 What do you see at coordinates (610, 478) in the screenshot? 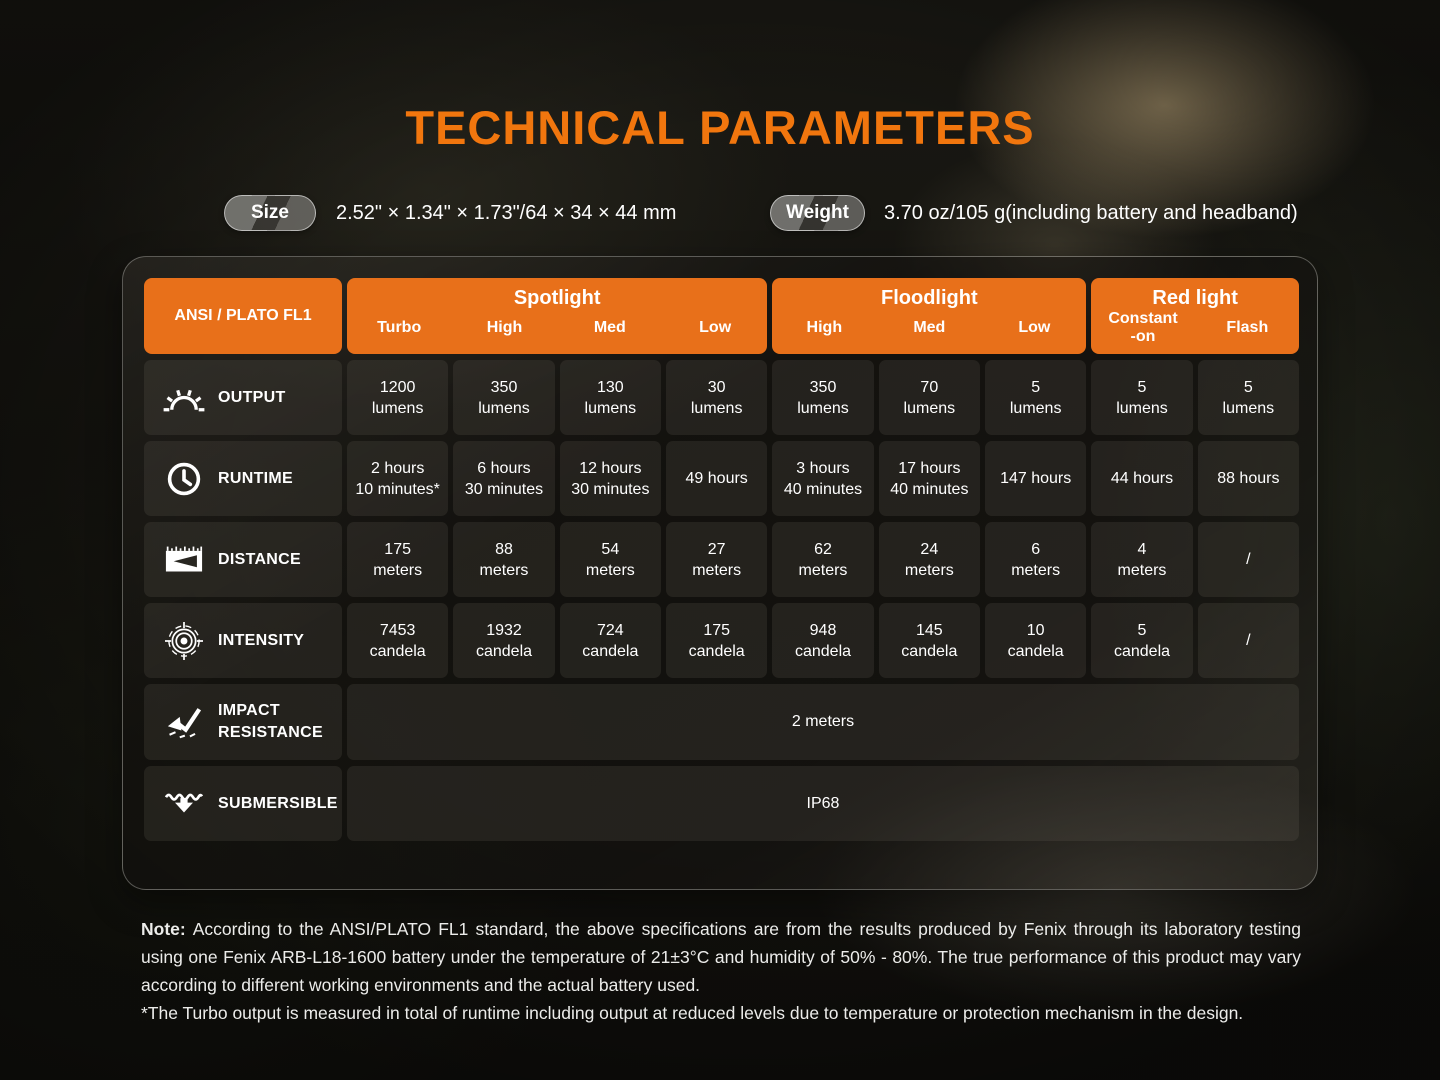
I see `runtime-spot-med: 12 hours 30 minutes` at bounding box center [610, 478].